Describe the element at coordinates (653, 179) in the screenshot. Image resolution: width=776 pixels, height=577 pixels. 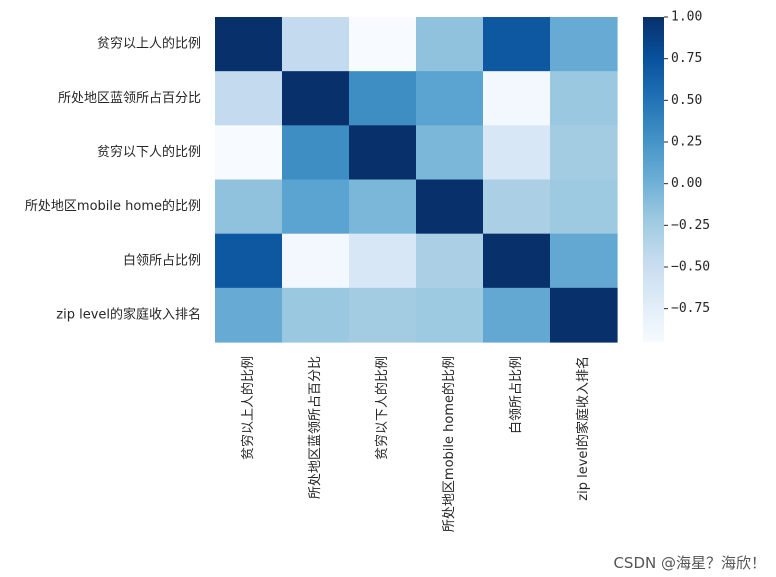
I see `colorbar-gradient` at that location.